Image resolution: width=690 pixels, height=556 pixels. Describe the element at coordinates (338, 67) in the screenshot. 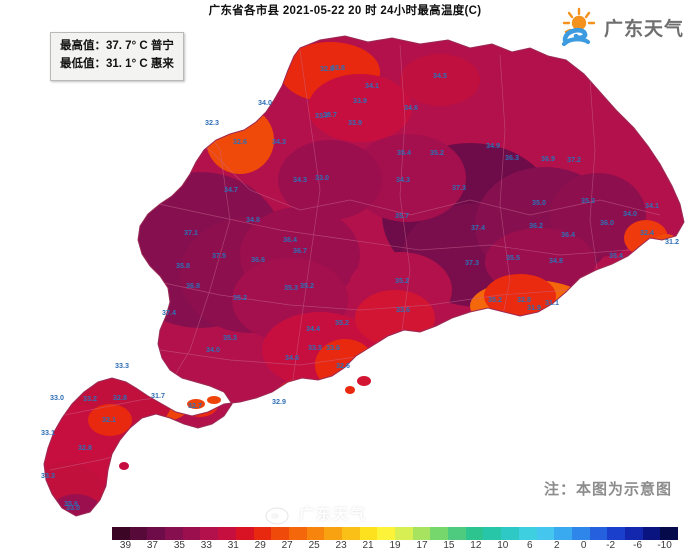

I see `station-temperature-label: 33.8` at that location.